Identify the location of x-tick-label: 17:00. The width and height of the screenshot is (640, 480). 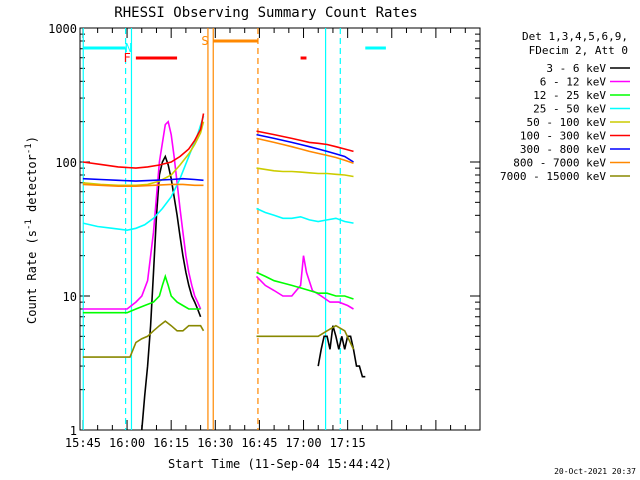
(303, 443).